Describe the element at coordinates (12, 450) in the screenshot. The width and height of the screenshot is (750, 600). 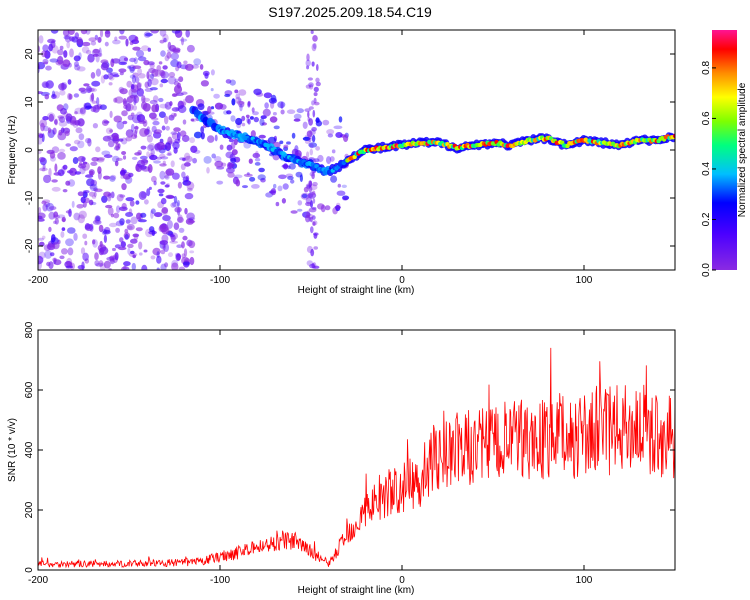
I see `snr-y-label: SNR (10 * v/v)` at that location.